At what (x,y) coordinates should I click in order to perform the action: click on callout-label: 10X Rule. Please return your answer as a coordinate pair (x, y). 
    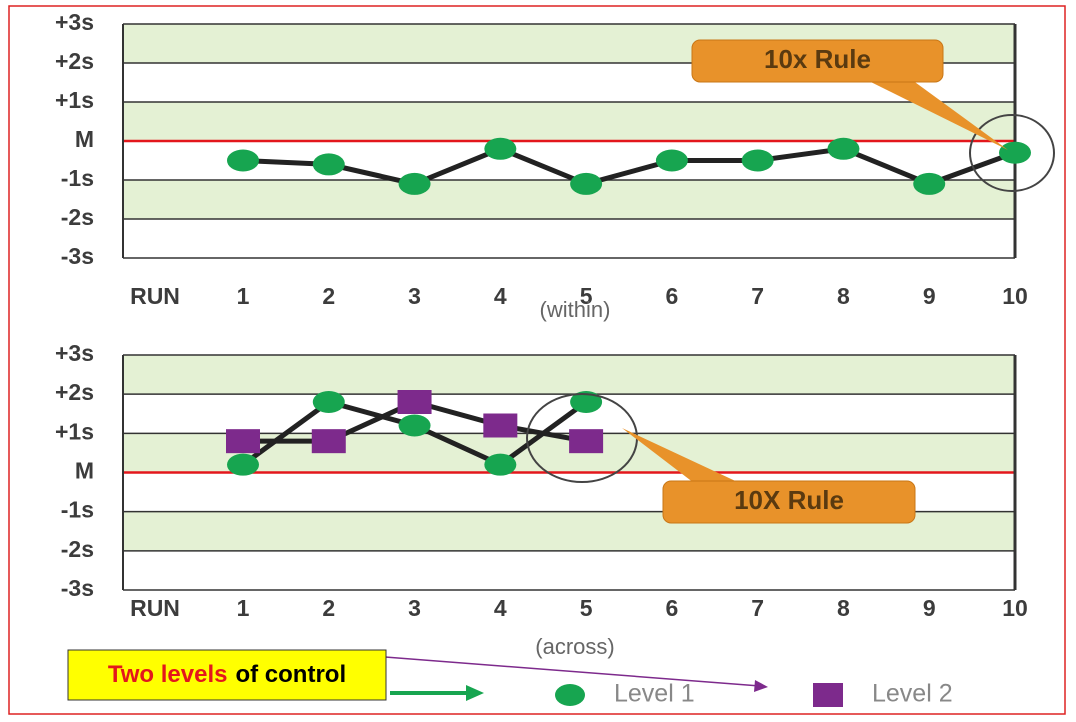
    Looking at the image, I should click on (789, 500).